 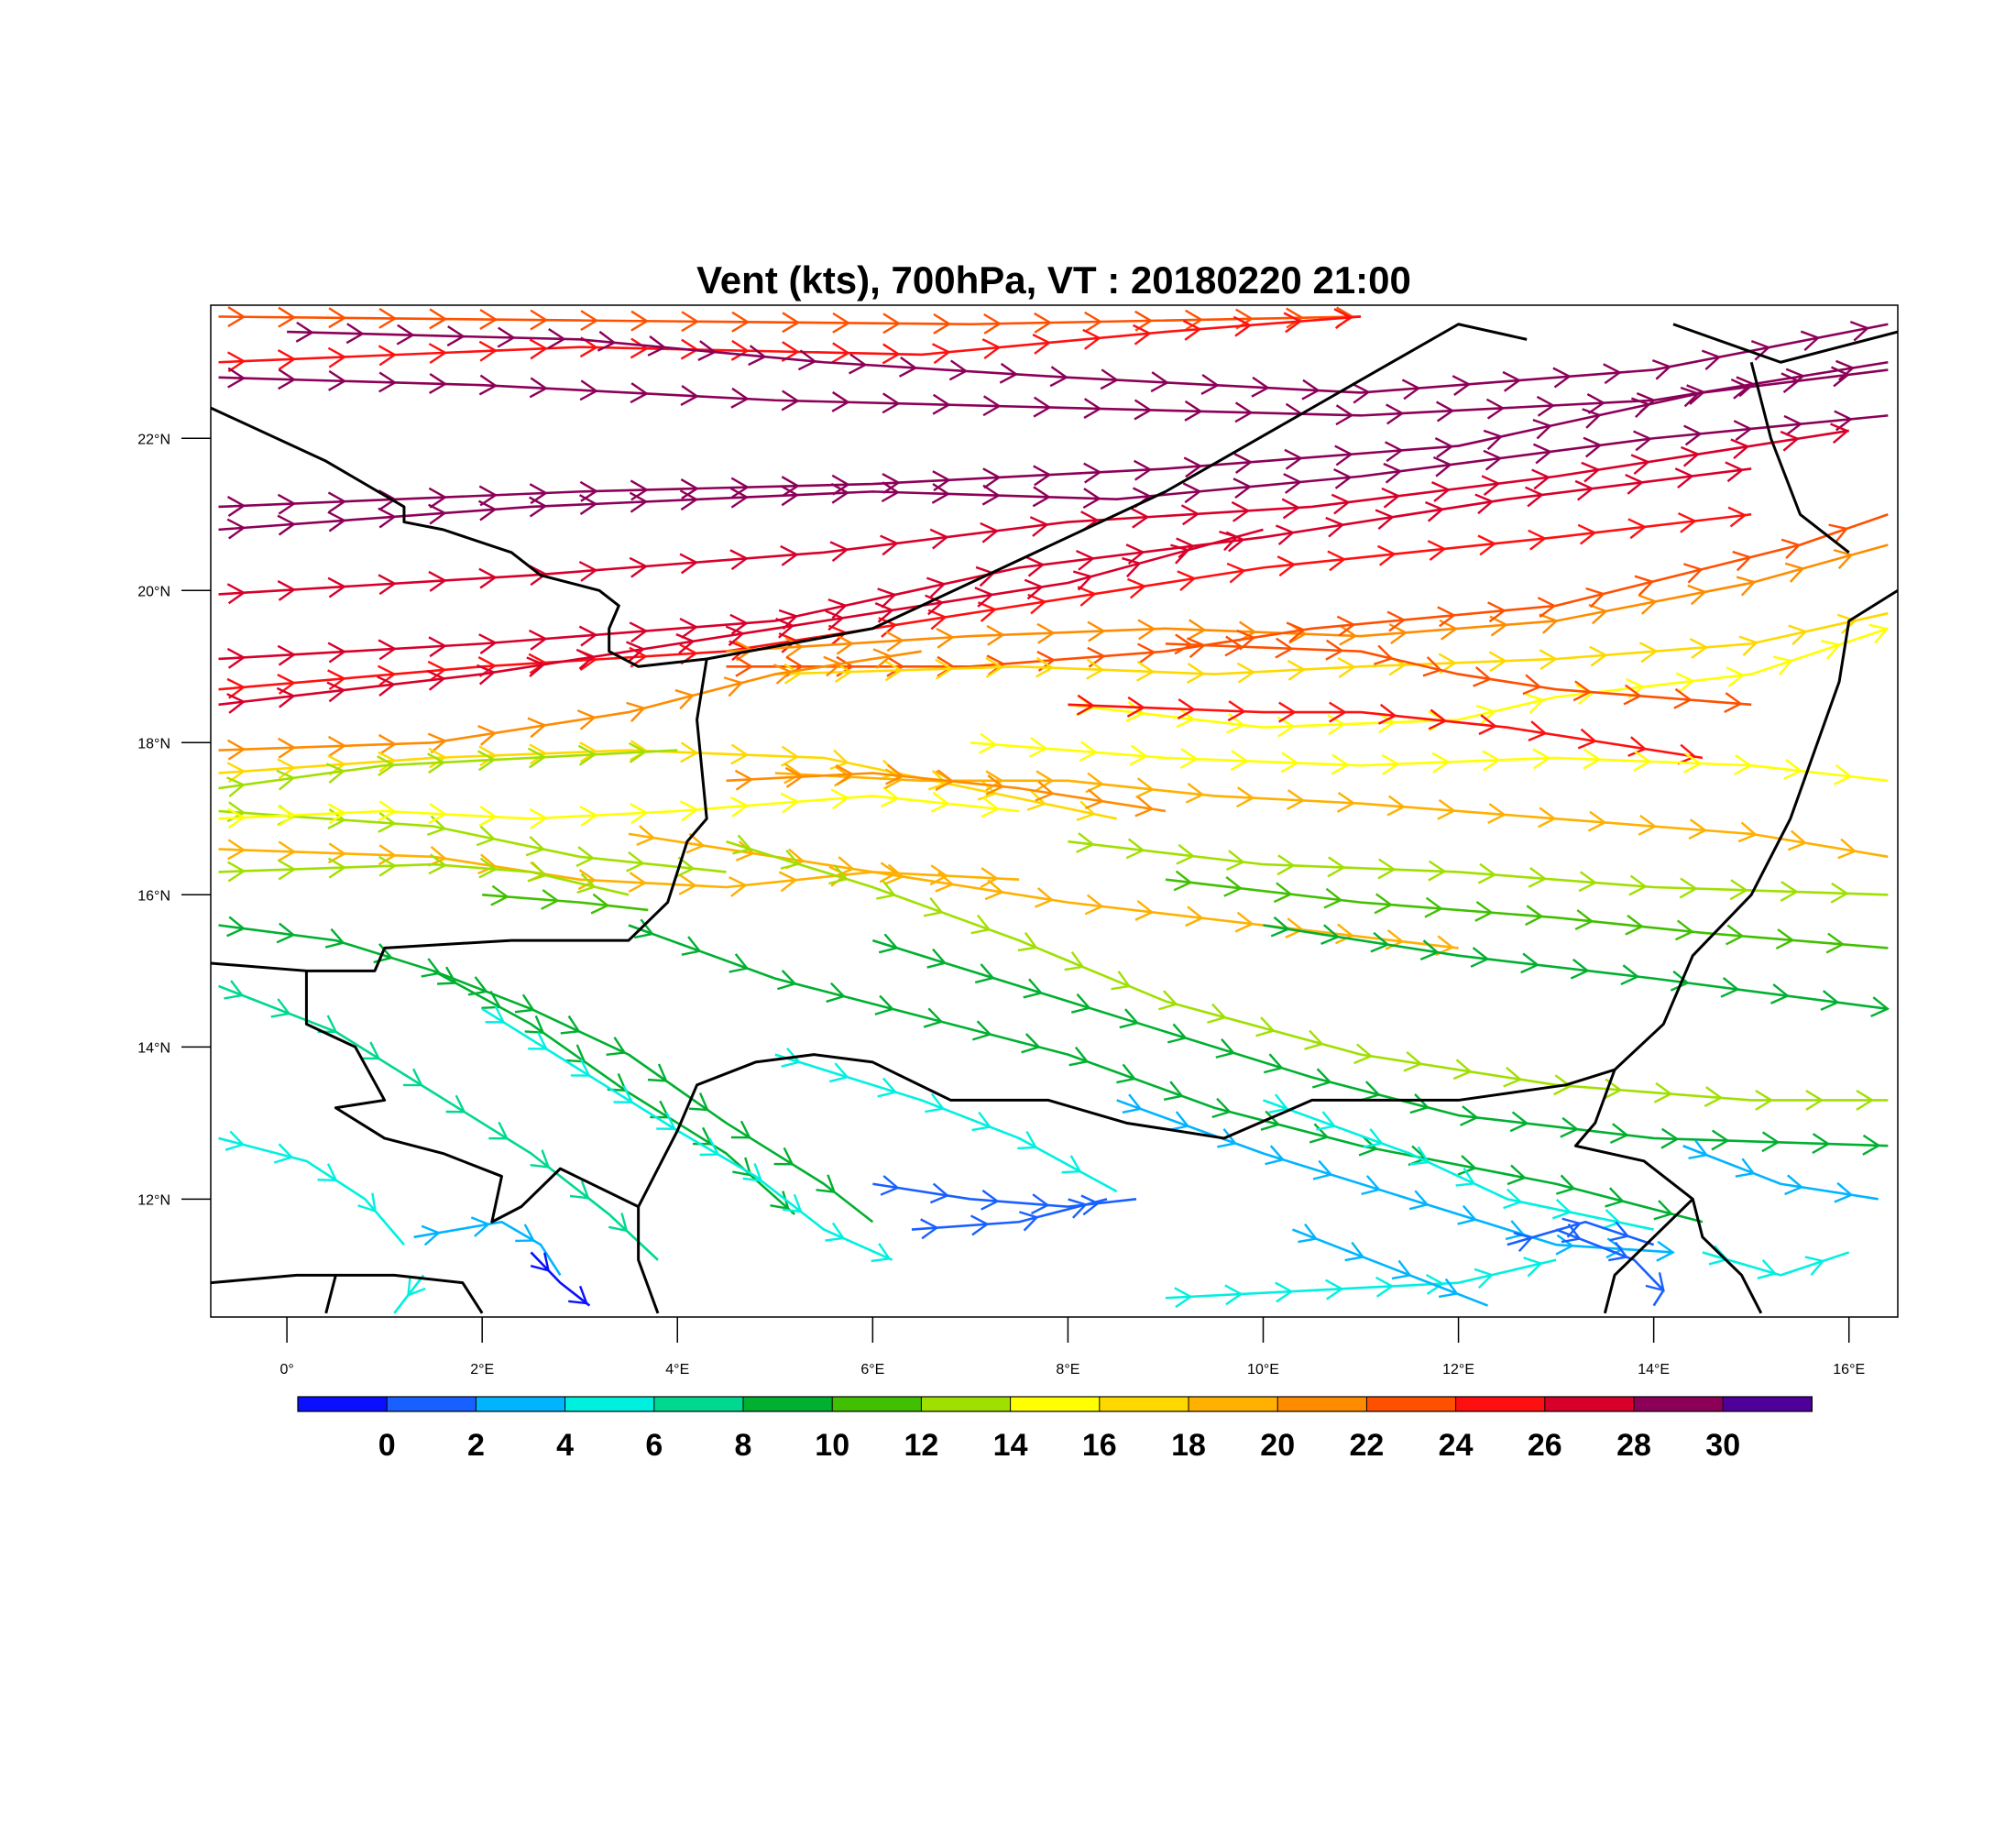 What do you see at coordinates (654, 1445) in the screenshot?
I see `colorbar-label: 6` at bounding box center [654, 1445].